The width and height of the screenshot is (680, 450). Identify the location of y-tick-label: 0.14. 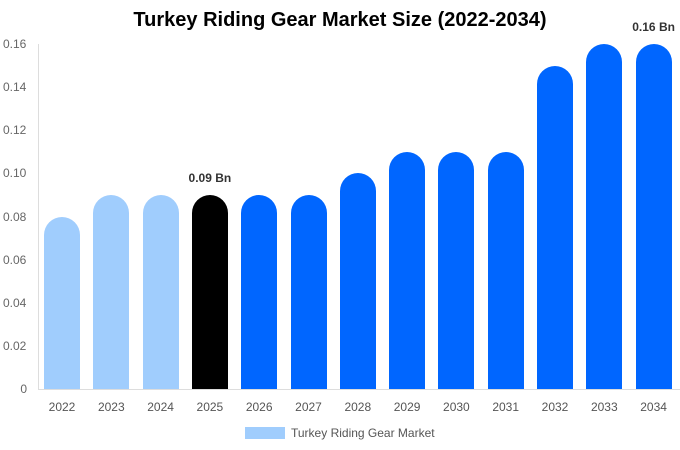
(15, 87).